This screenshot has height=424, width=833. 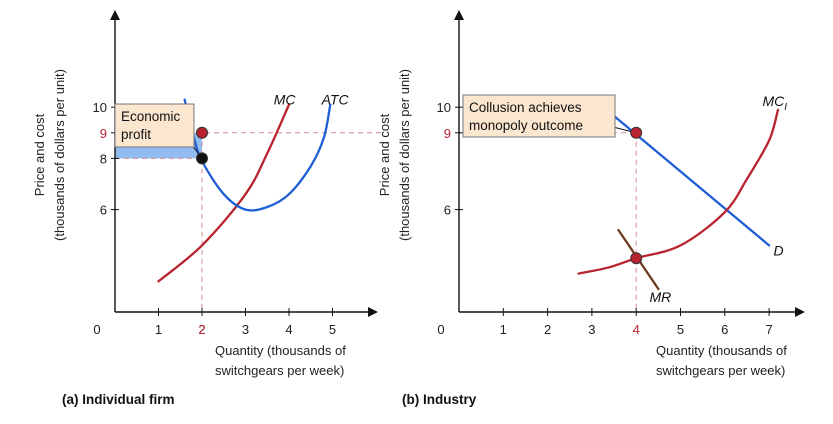 I want to click on curve-label-atc: ATC, so click(x=335, y=100).